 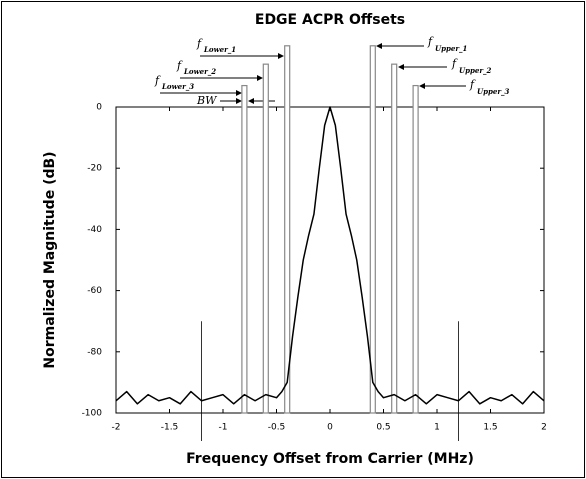 I want to click on x-tick-label: -2, so click(x=116, y=428).